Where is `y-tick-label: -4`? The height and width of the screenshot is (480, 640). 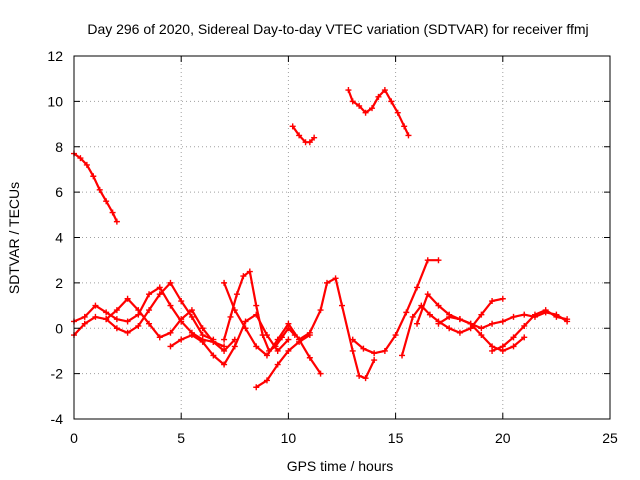 y-tick-label: -4 is located at coordinates (57, 419).